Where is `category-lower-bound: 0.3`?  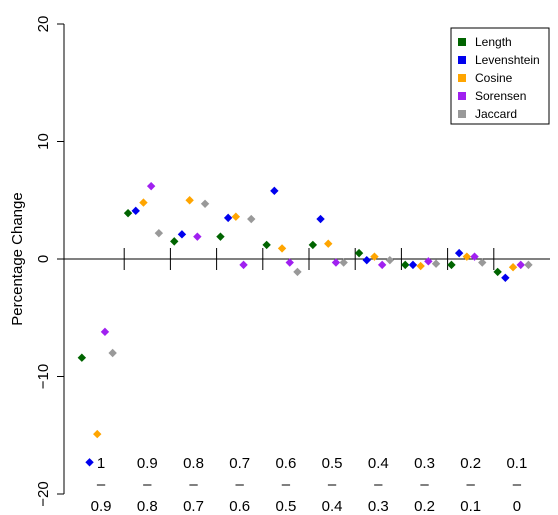
category-lower-bound: 0.3 is located at coordinates (378, 506).